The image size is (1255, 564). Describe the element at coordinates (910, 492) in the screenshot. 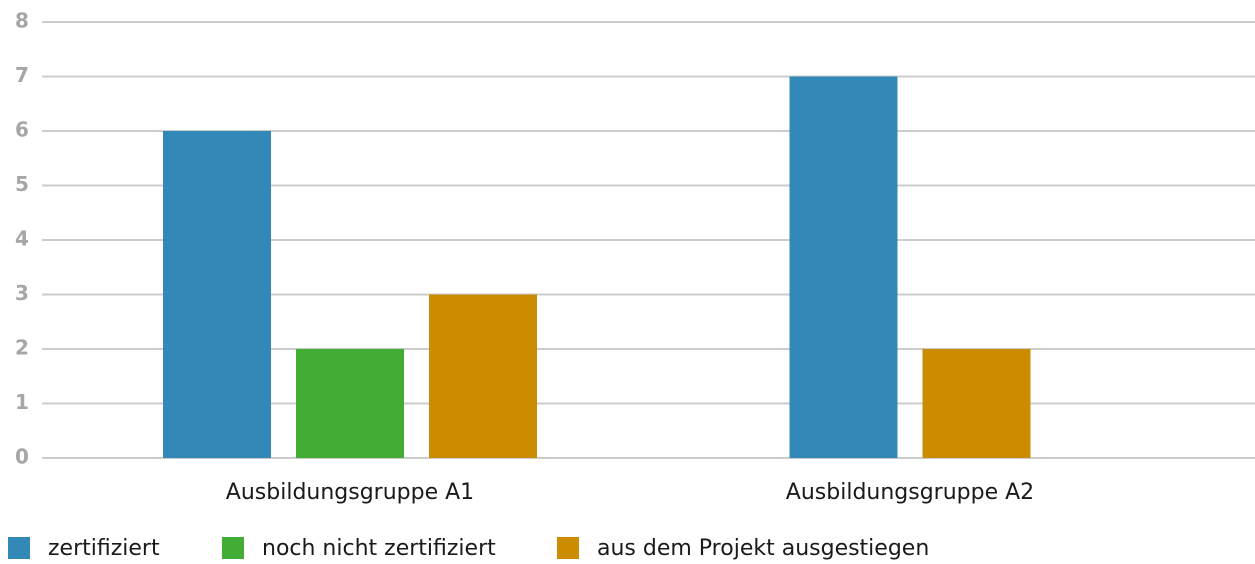

I see `x-tick-label: Ausbildungsgruppe A2` at that location.